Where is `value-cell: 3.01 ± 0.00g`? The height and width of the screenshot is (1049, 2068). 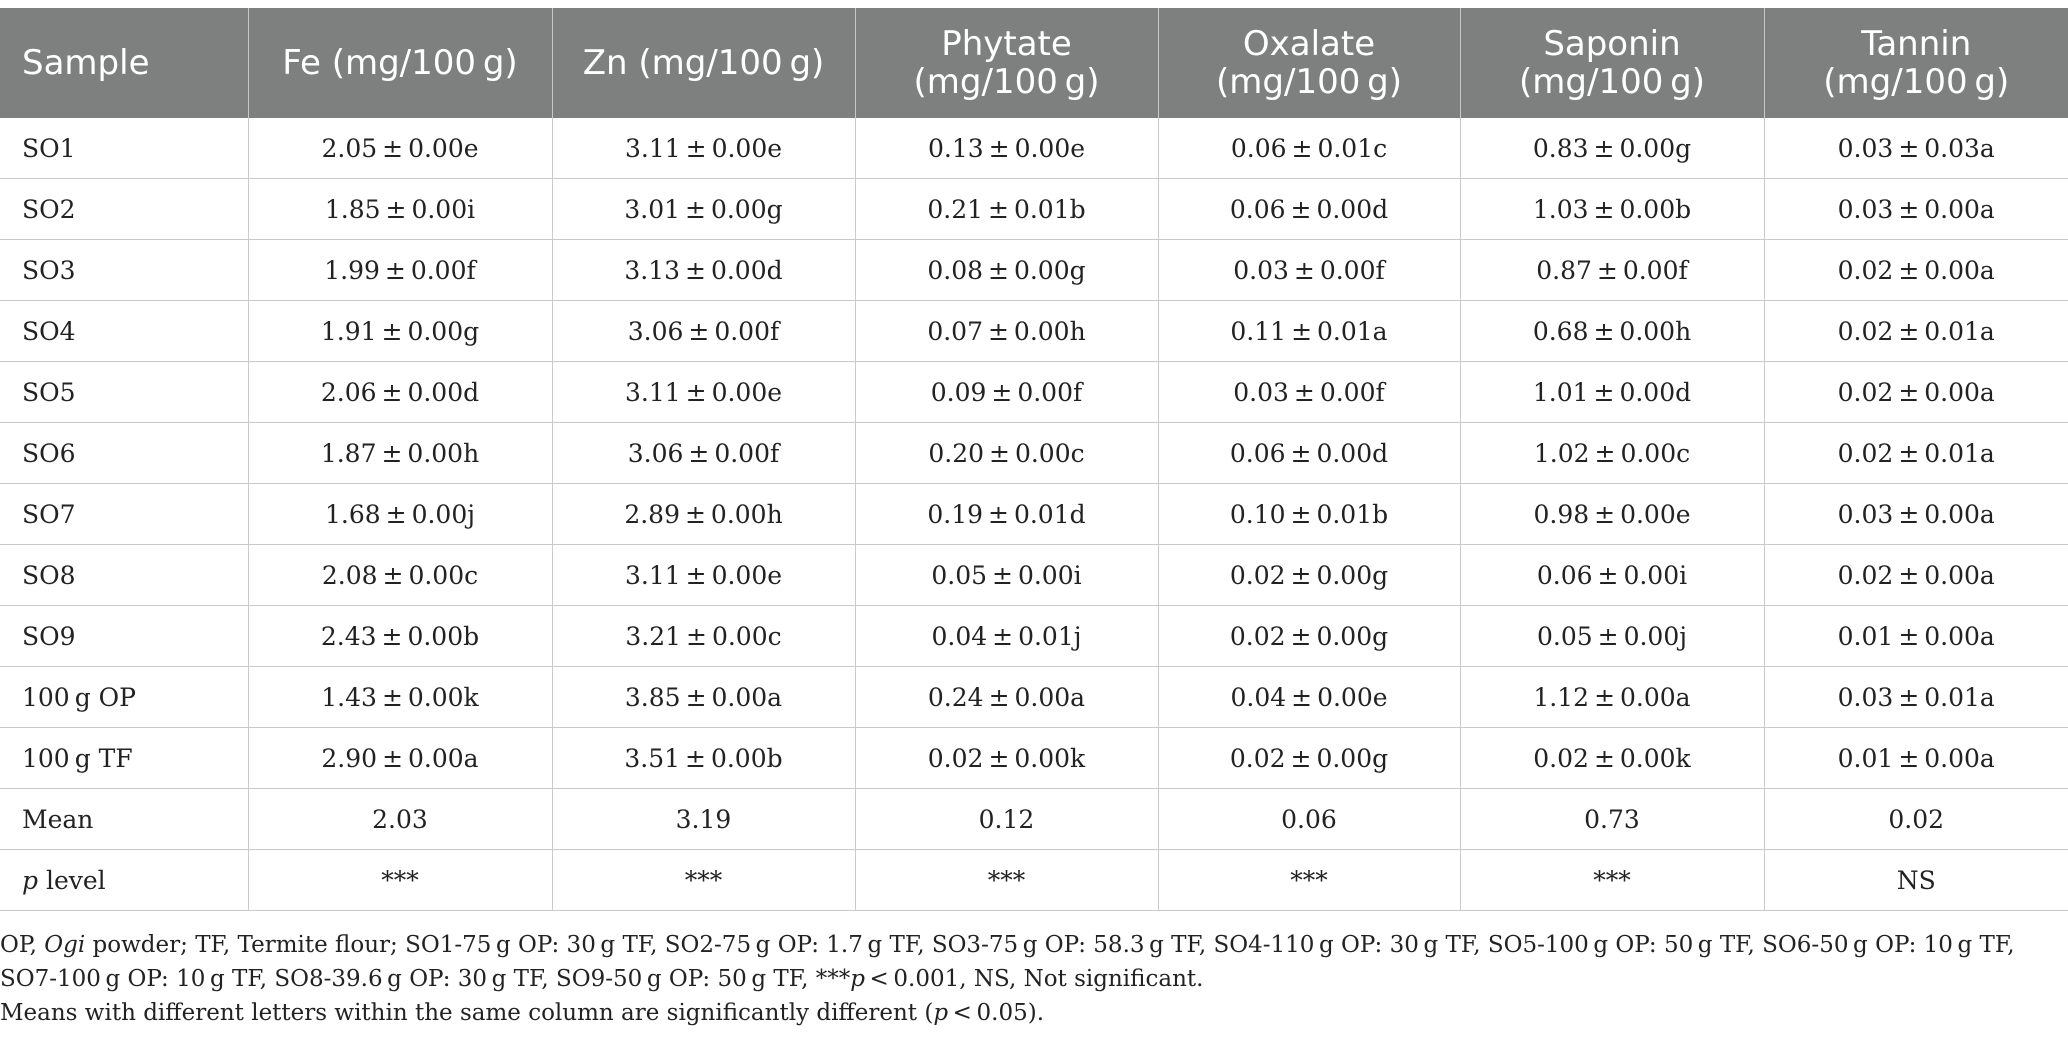 value-cell: 3.01 ± 0.00g is located at coordinates (704, 209).